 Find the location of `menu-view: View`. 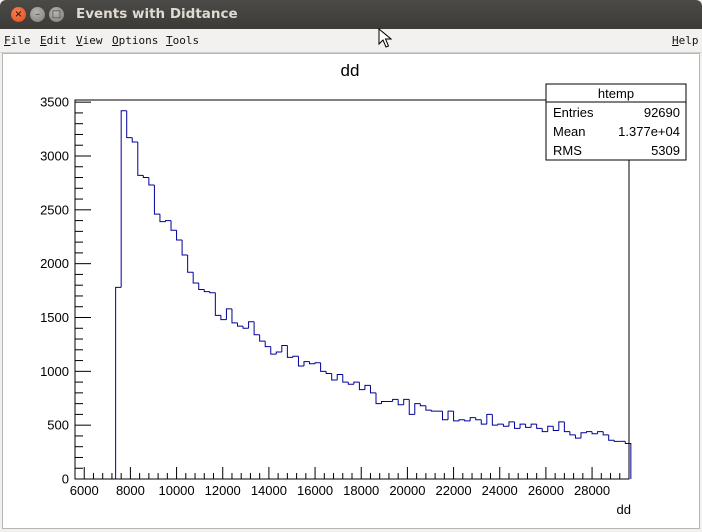

menu-view: View is located at coordinates (89, 40).